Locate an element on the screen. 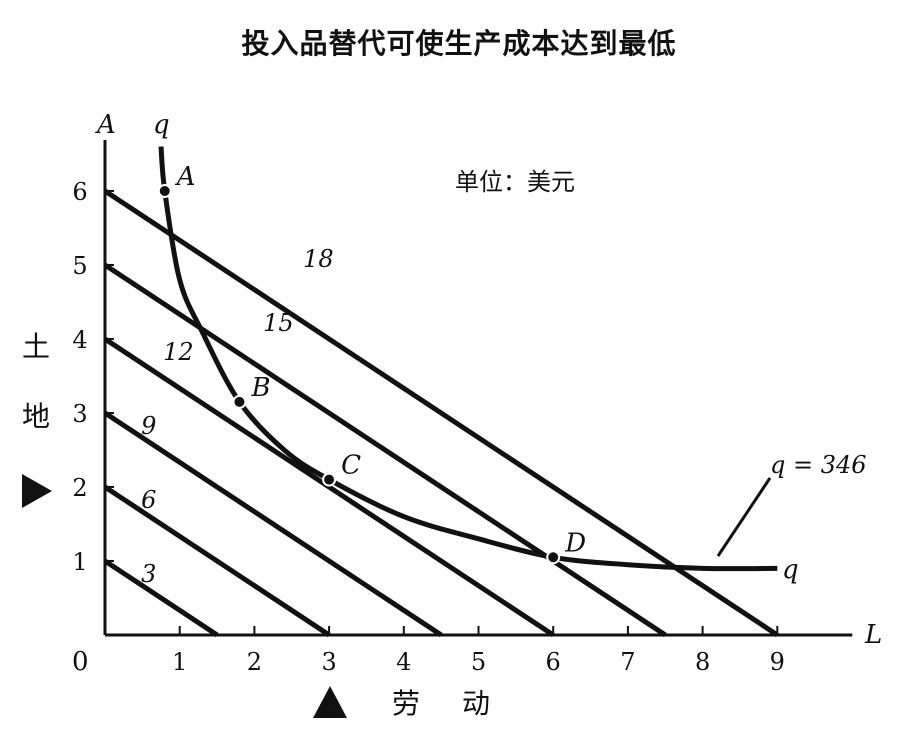  isoquant-callout-line is located at coordinates (744, 517).